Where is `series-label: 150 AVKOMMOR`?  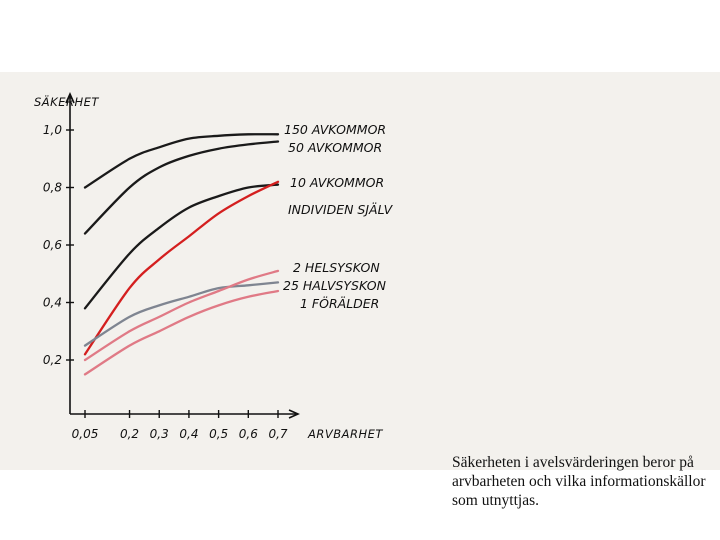
series-label: 150 AVKOMMOR is located at coordinates (335, 129).